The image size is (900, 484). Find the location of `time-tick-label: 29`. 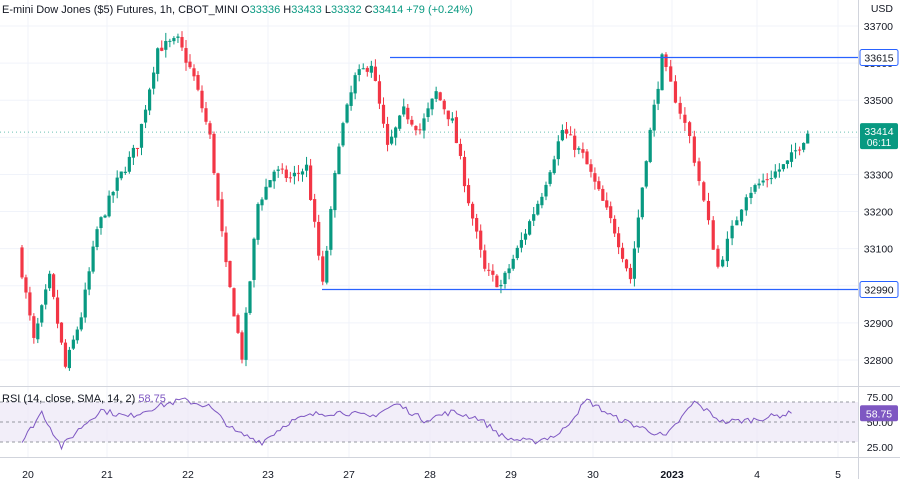

time-tick-label: 29 is located at coordinates (511, 474).